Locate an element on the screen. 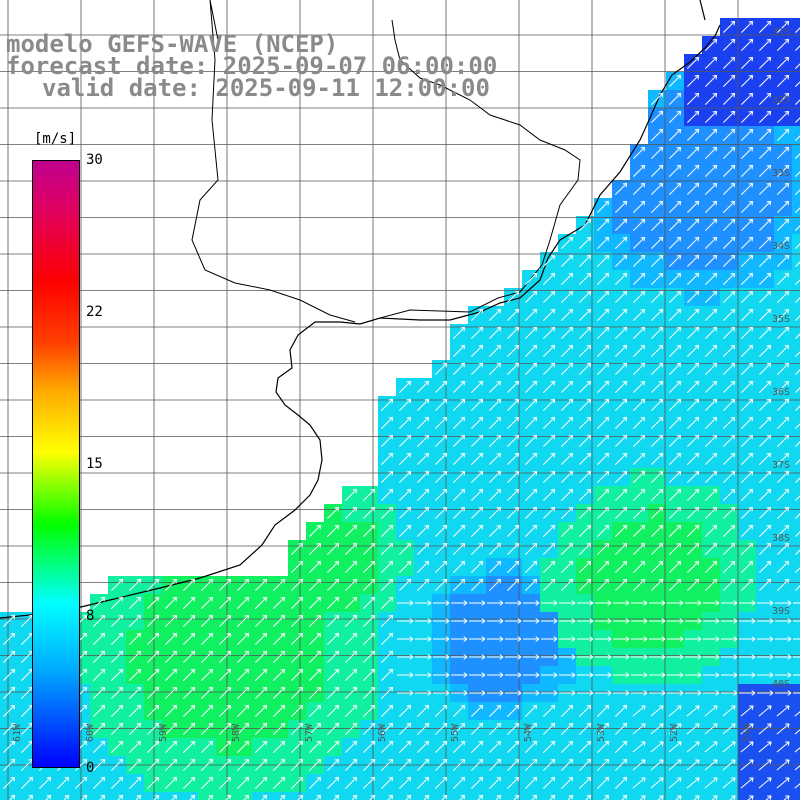  lat-label: 36S is located at coordinates (781, 392).